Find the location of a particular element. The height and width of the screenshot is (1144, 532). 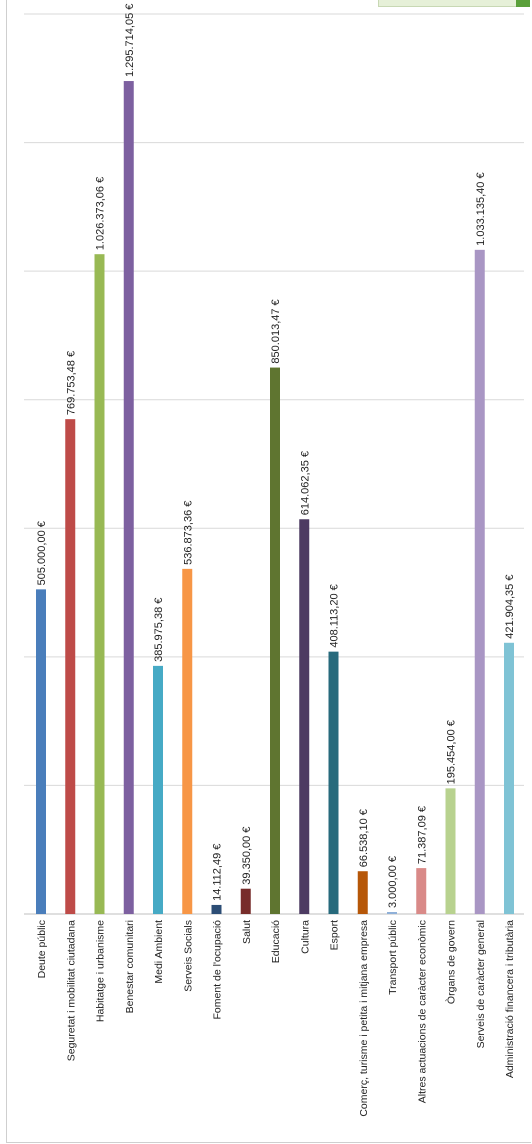

category-label: Seguretat i mobilitat ciutadana is located at coordinates (71, 990).